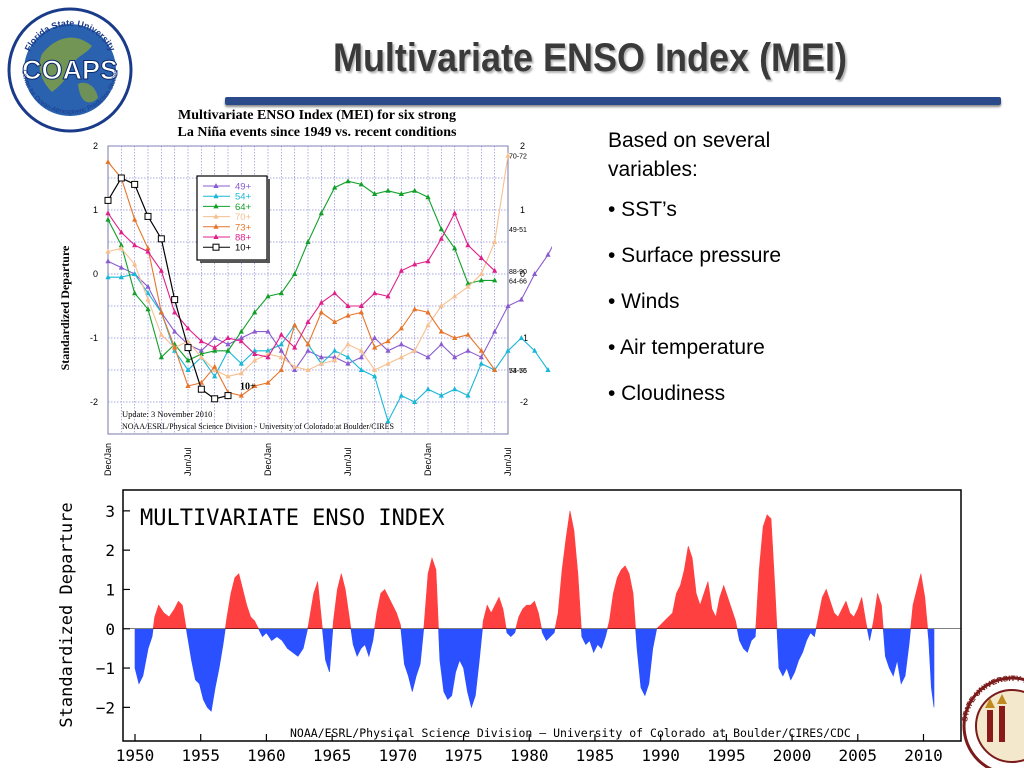 The width and height of the screenshot is (1024, 768). I want to click on chart1-ytick-right: -2, so click(524, 402).